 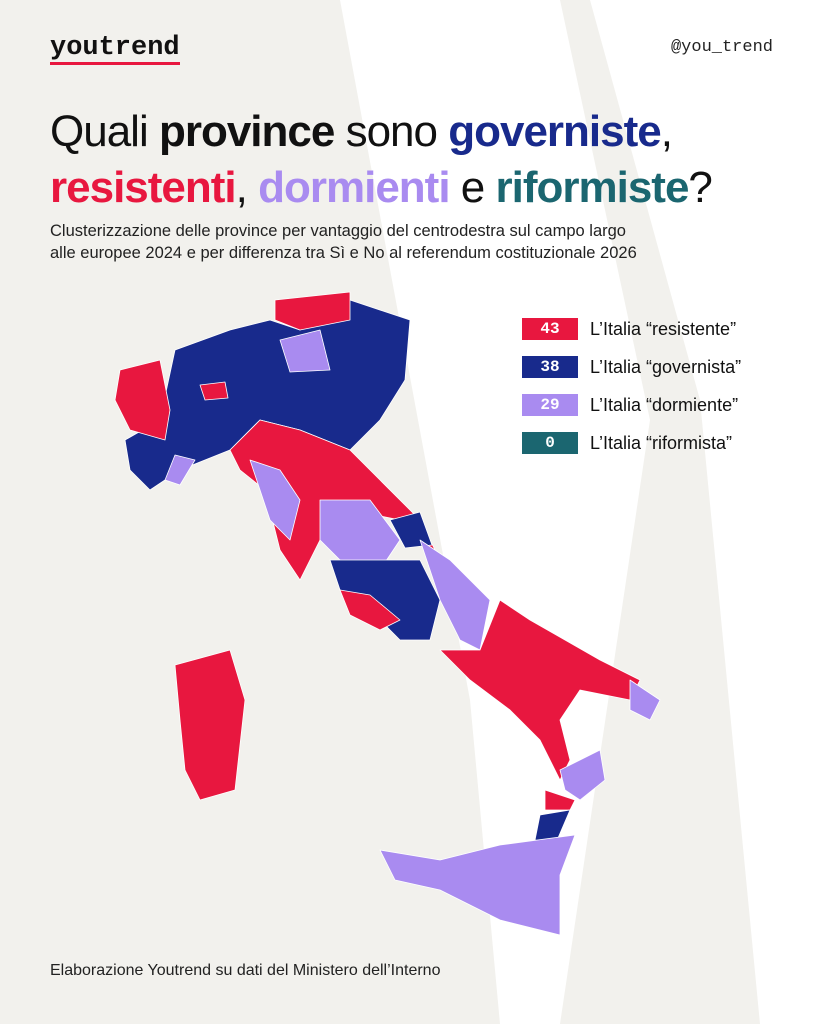 What do you see at coordinates (700, 187) in the screenshot?
I see `title-part: ?` at bounding box center [700, 187].